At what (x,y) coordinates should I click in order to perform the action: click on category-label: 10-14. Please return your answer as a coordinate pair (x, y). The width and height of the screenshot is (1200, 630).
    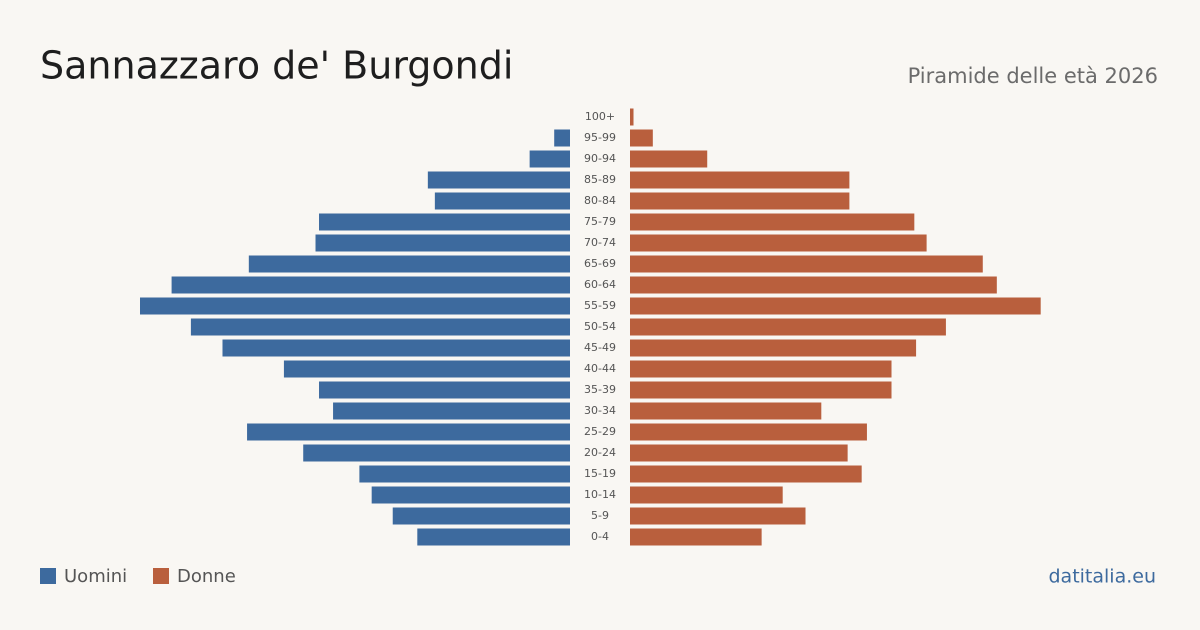
    Looking at the image, I should click on (600, 494).